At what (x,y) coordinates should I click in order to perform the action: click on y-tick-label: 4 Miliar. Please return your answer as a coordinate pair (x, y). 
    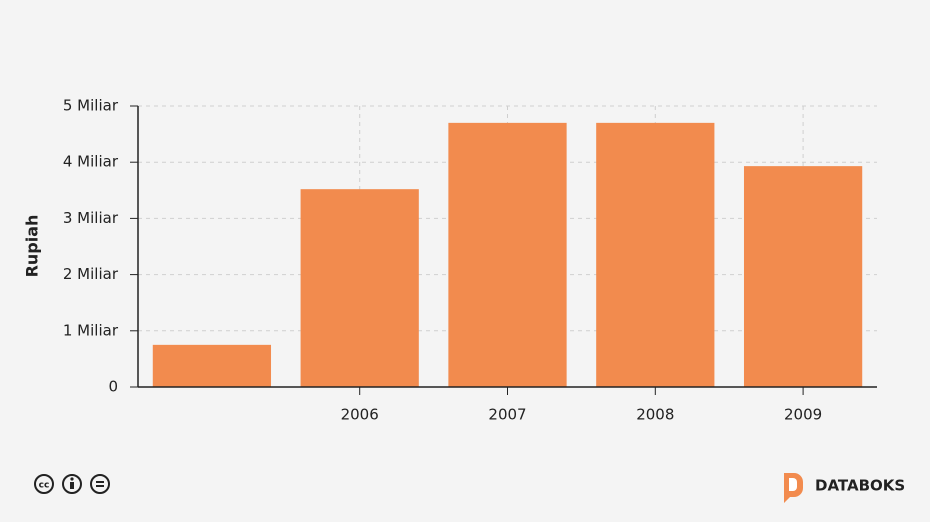
    Looking at the image, I should click on (91, 162).